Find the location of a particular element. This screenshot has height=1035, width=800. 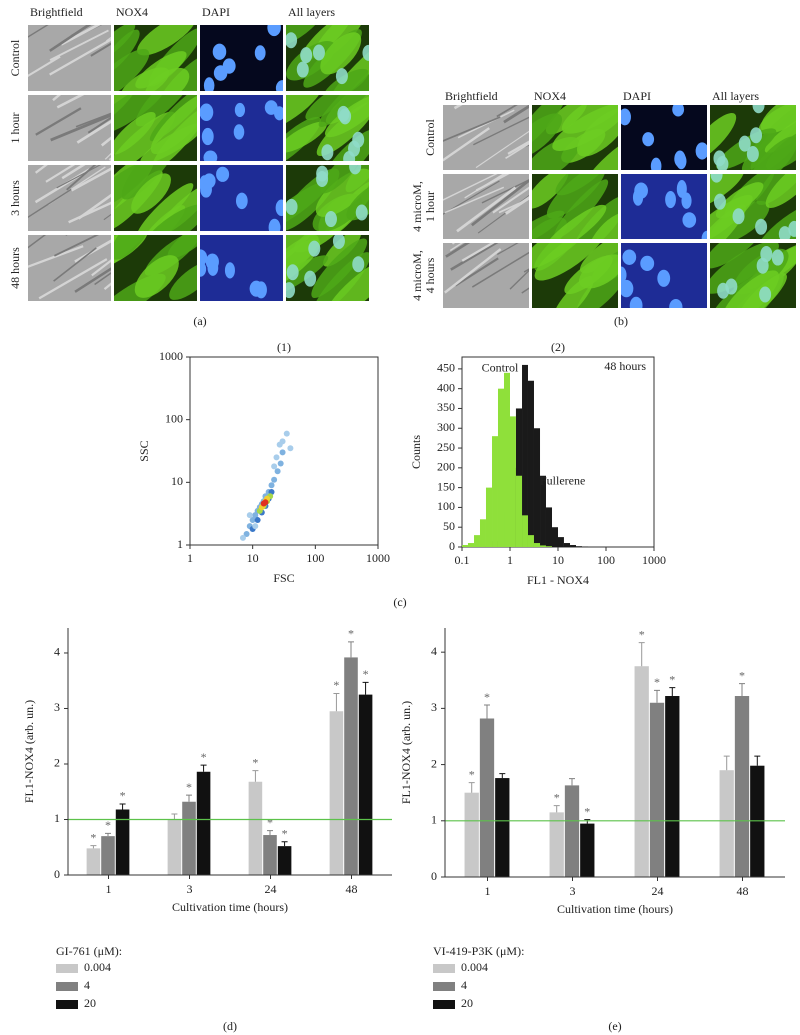

y-tick-label: 2 is located at coordinates (57, 763).